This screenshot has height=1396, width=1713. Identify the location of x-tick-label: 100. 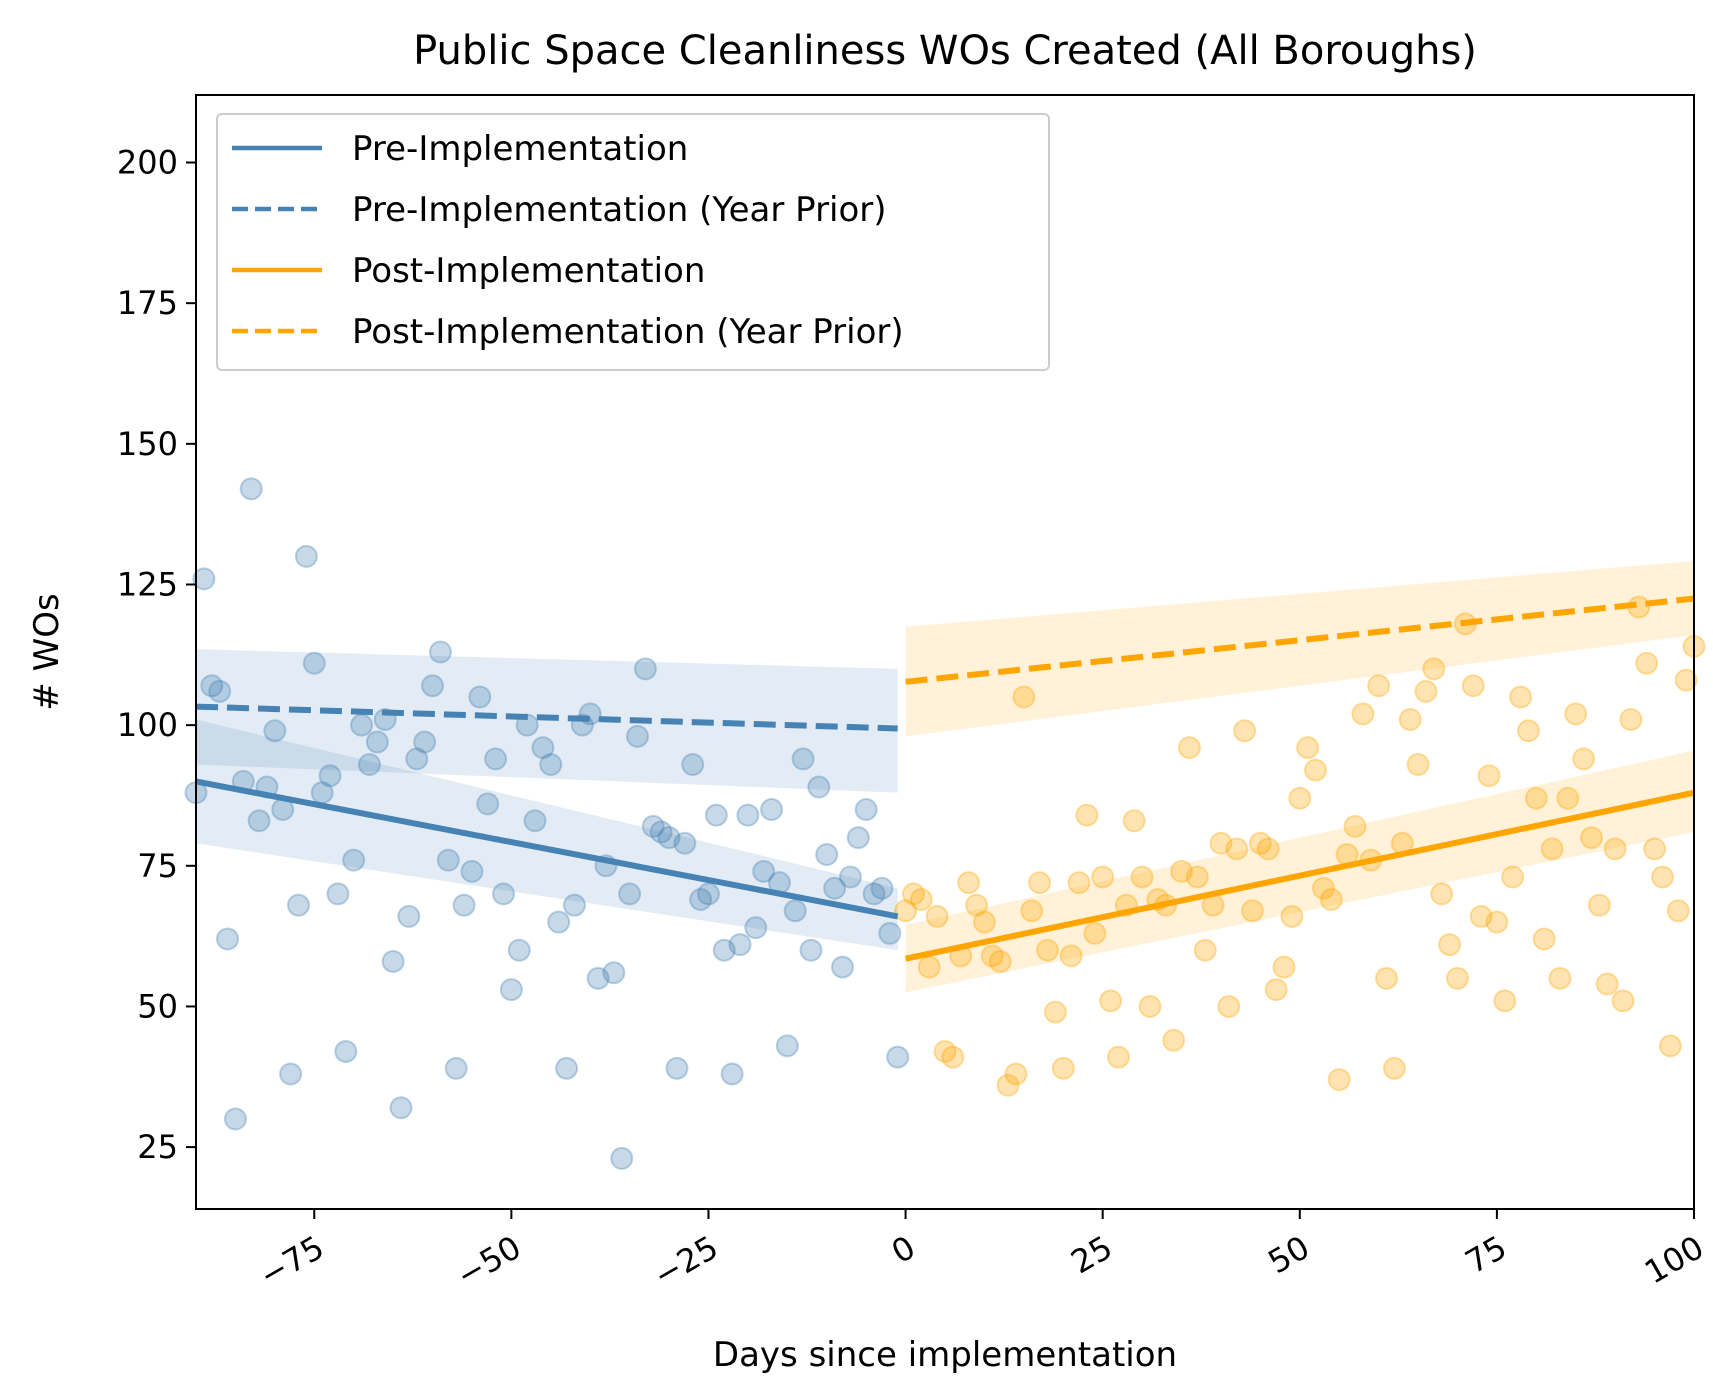
(1674, 1259).